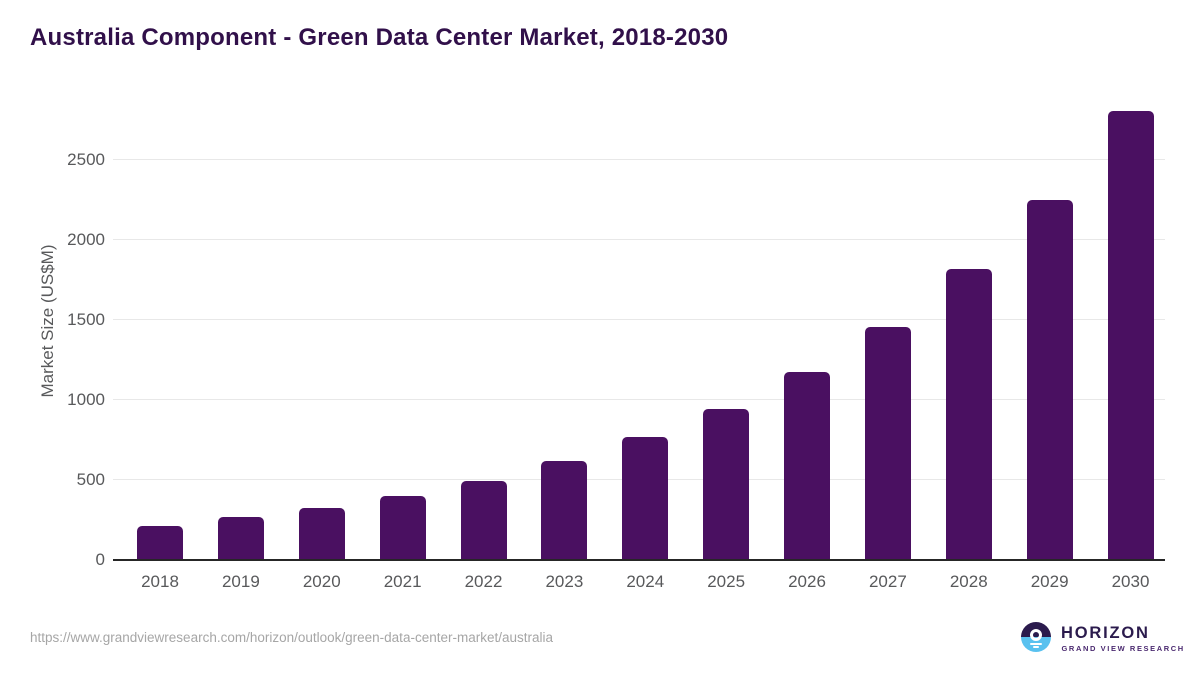 Image resolution: width=1200 pixels, height=675 pixels. What do you see at coordinates (1049, 581) in the screenshot?
I see `x-tick-label: 2029` at bounding box center [1049, 581].